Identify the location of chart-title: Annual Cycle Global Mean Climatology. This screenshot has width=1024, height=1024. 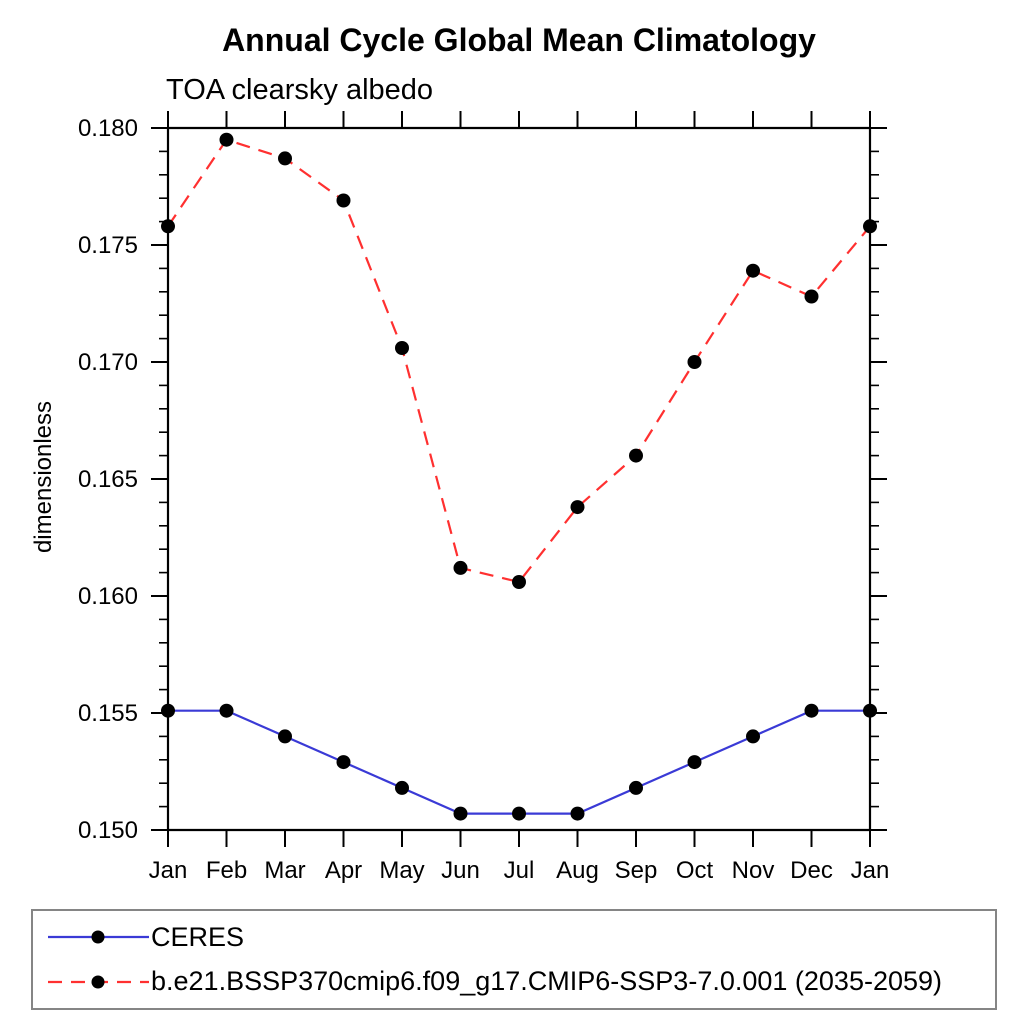
(519, 40).